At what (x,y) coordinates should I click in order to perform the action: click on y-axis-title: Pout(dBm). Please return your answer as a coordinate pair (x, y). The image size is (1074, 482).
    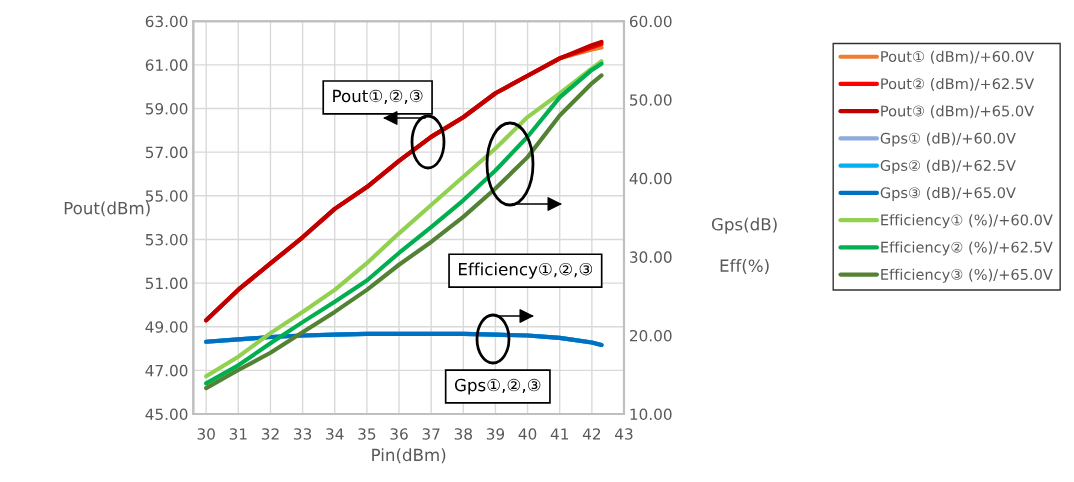
    Looking at the image, I should click on (107, 209).